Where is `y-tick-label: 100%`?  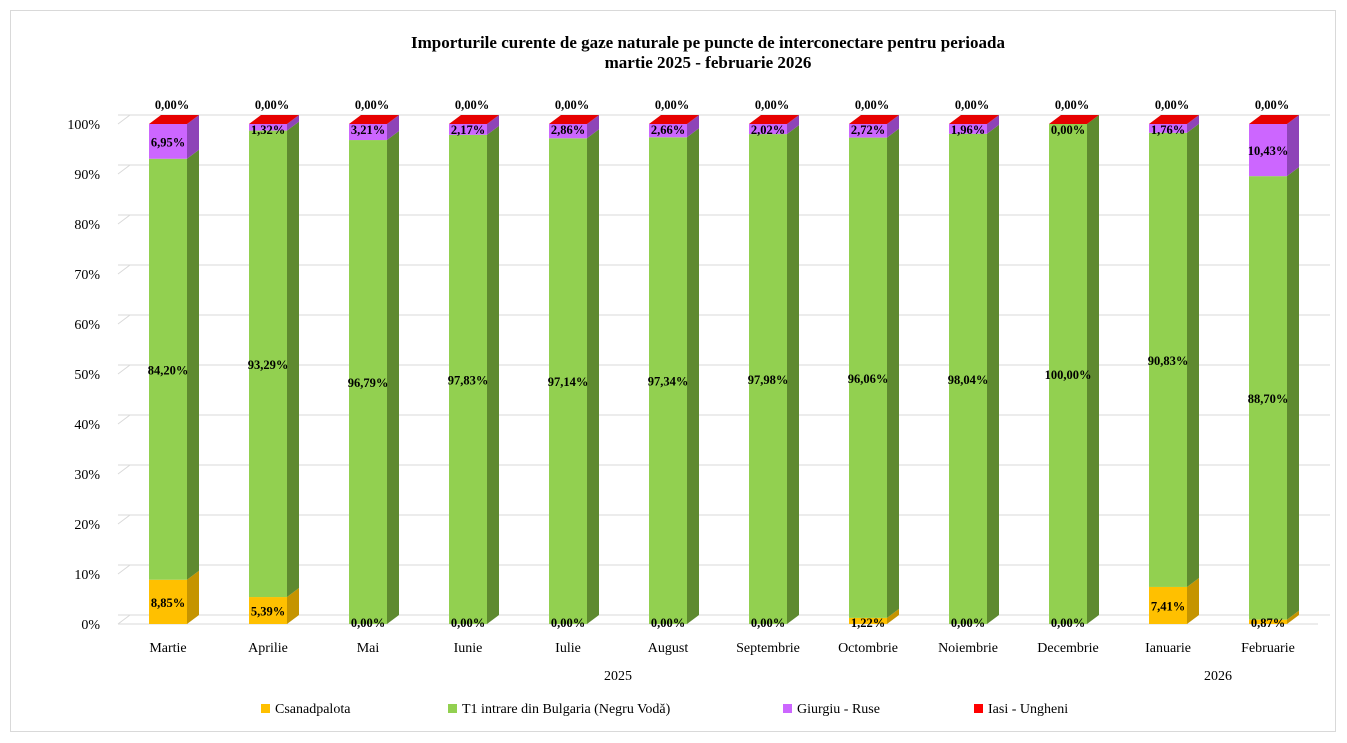 y-tick-label: 100% is located at coordinates (83, 125).